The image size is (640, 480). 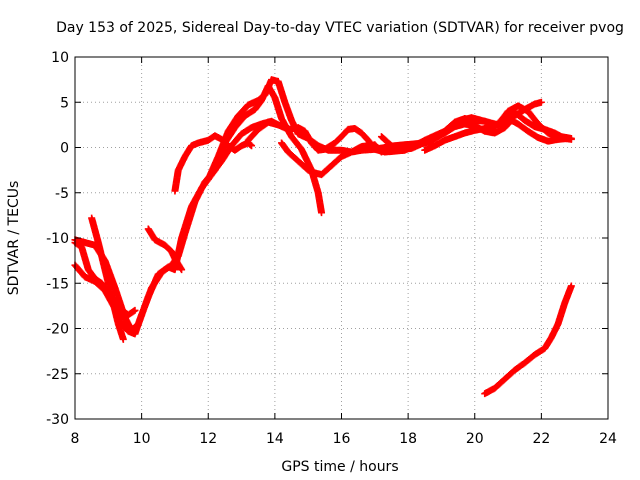 What do you see at coordinates (57, 330) in the screenshot?
I see `y-tick-label: -20` at bounding box center [57, 330].